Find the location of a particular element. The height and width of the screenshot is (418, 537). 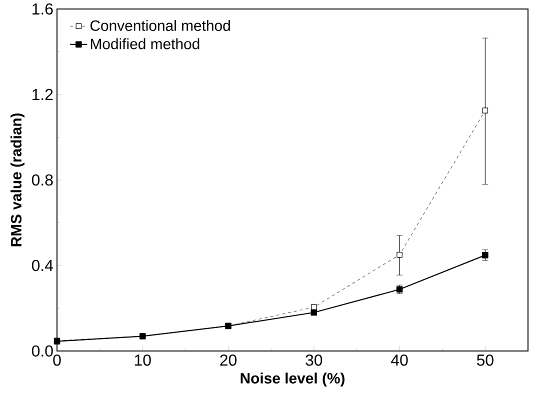

x-tick-label: 50 is located at coordinates (485, 360).